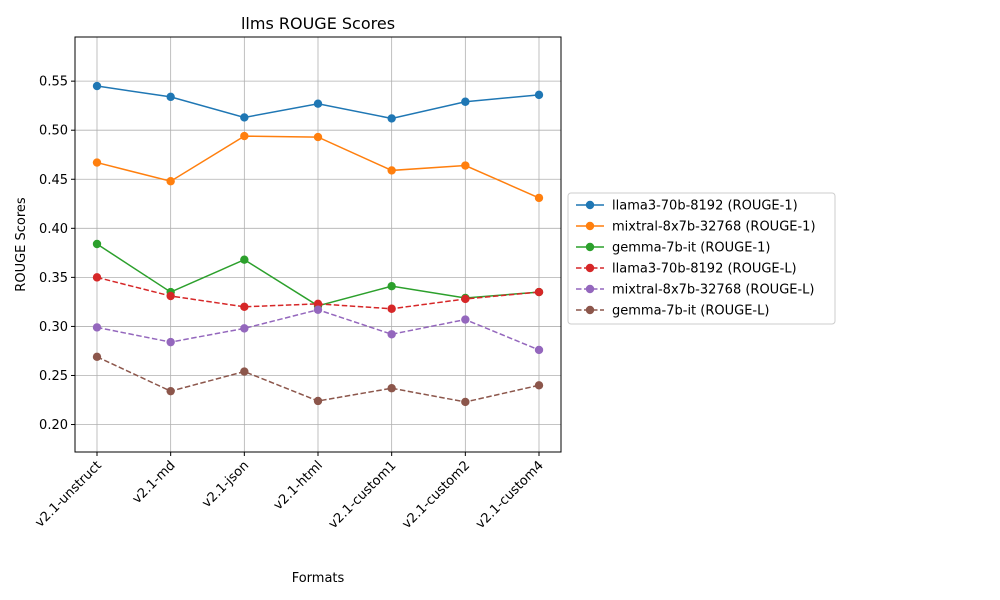 The image size is (1000, 600). What do you see at coordinates (510, 495) in the screenshot?
I see `x-tick-label: v2.1-custom4` at bounding box center [510, 495].